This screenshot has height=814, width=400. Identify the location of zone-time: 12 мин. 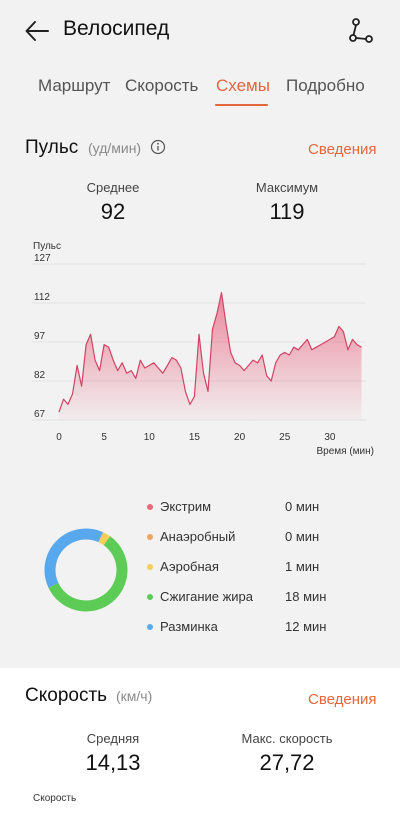
(306, 626).